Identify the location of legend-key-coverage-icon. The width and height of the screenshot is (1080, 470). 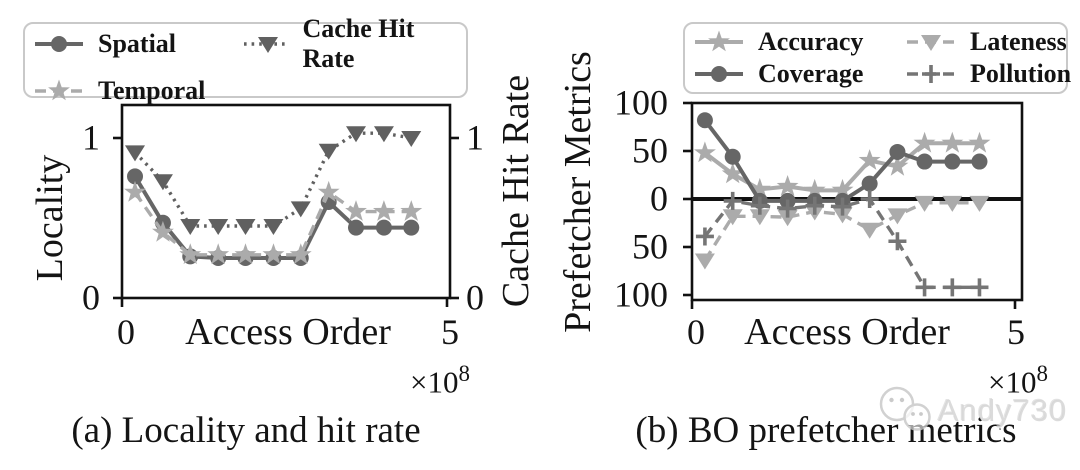
(719, 74).